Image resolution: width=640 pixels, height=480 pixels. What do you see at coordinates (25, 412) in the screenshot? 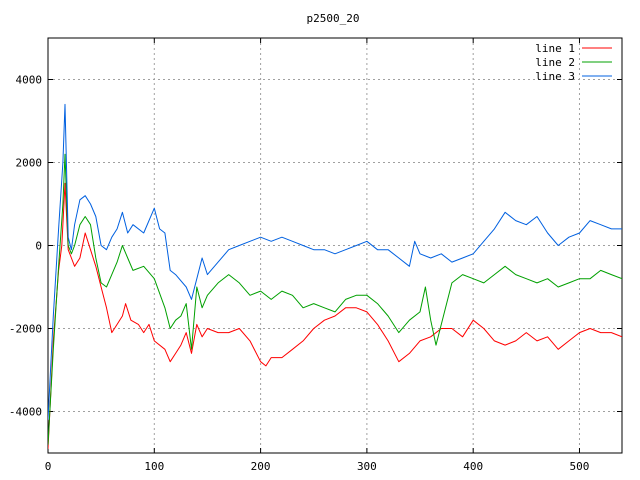
I see `y-tick-label: -4000` at bounding box center [25, 412].